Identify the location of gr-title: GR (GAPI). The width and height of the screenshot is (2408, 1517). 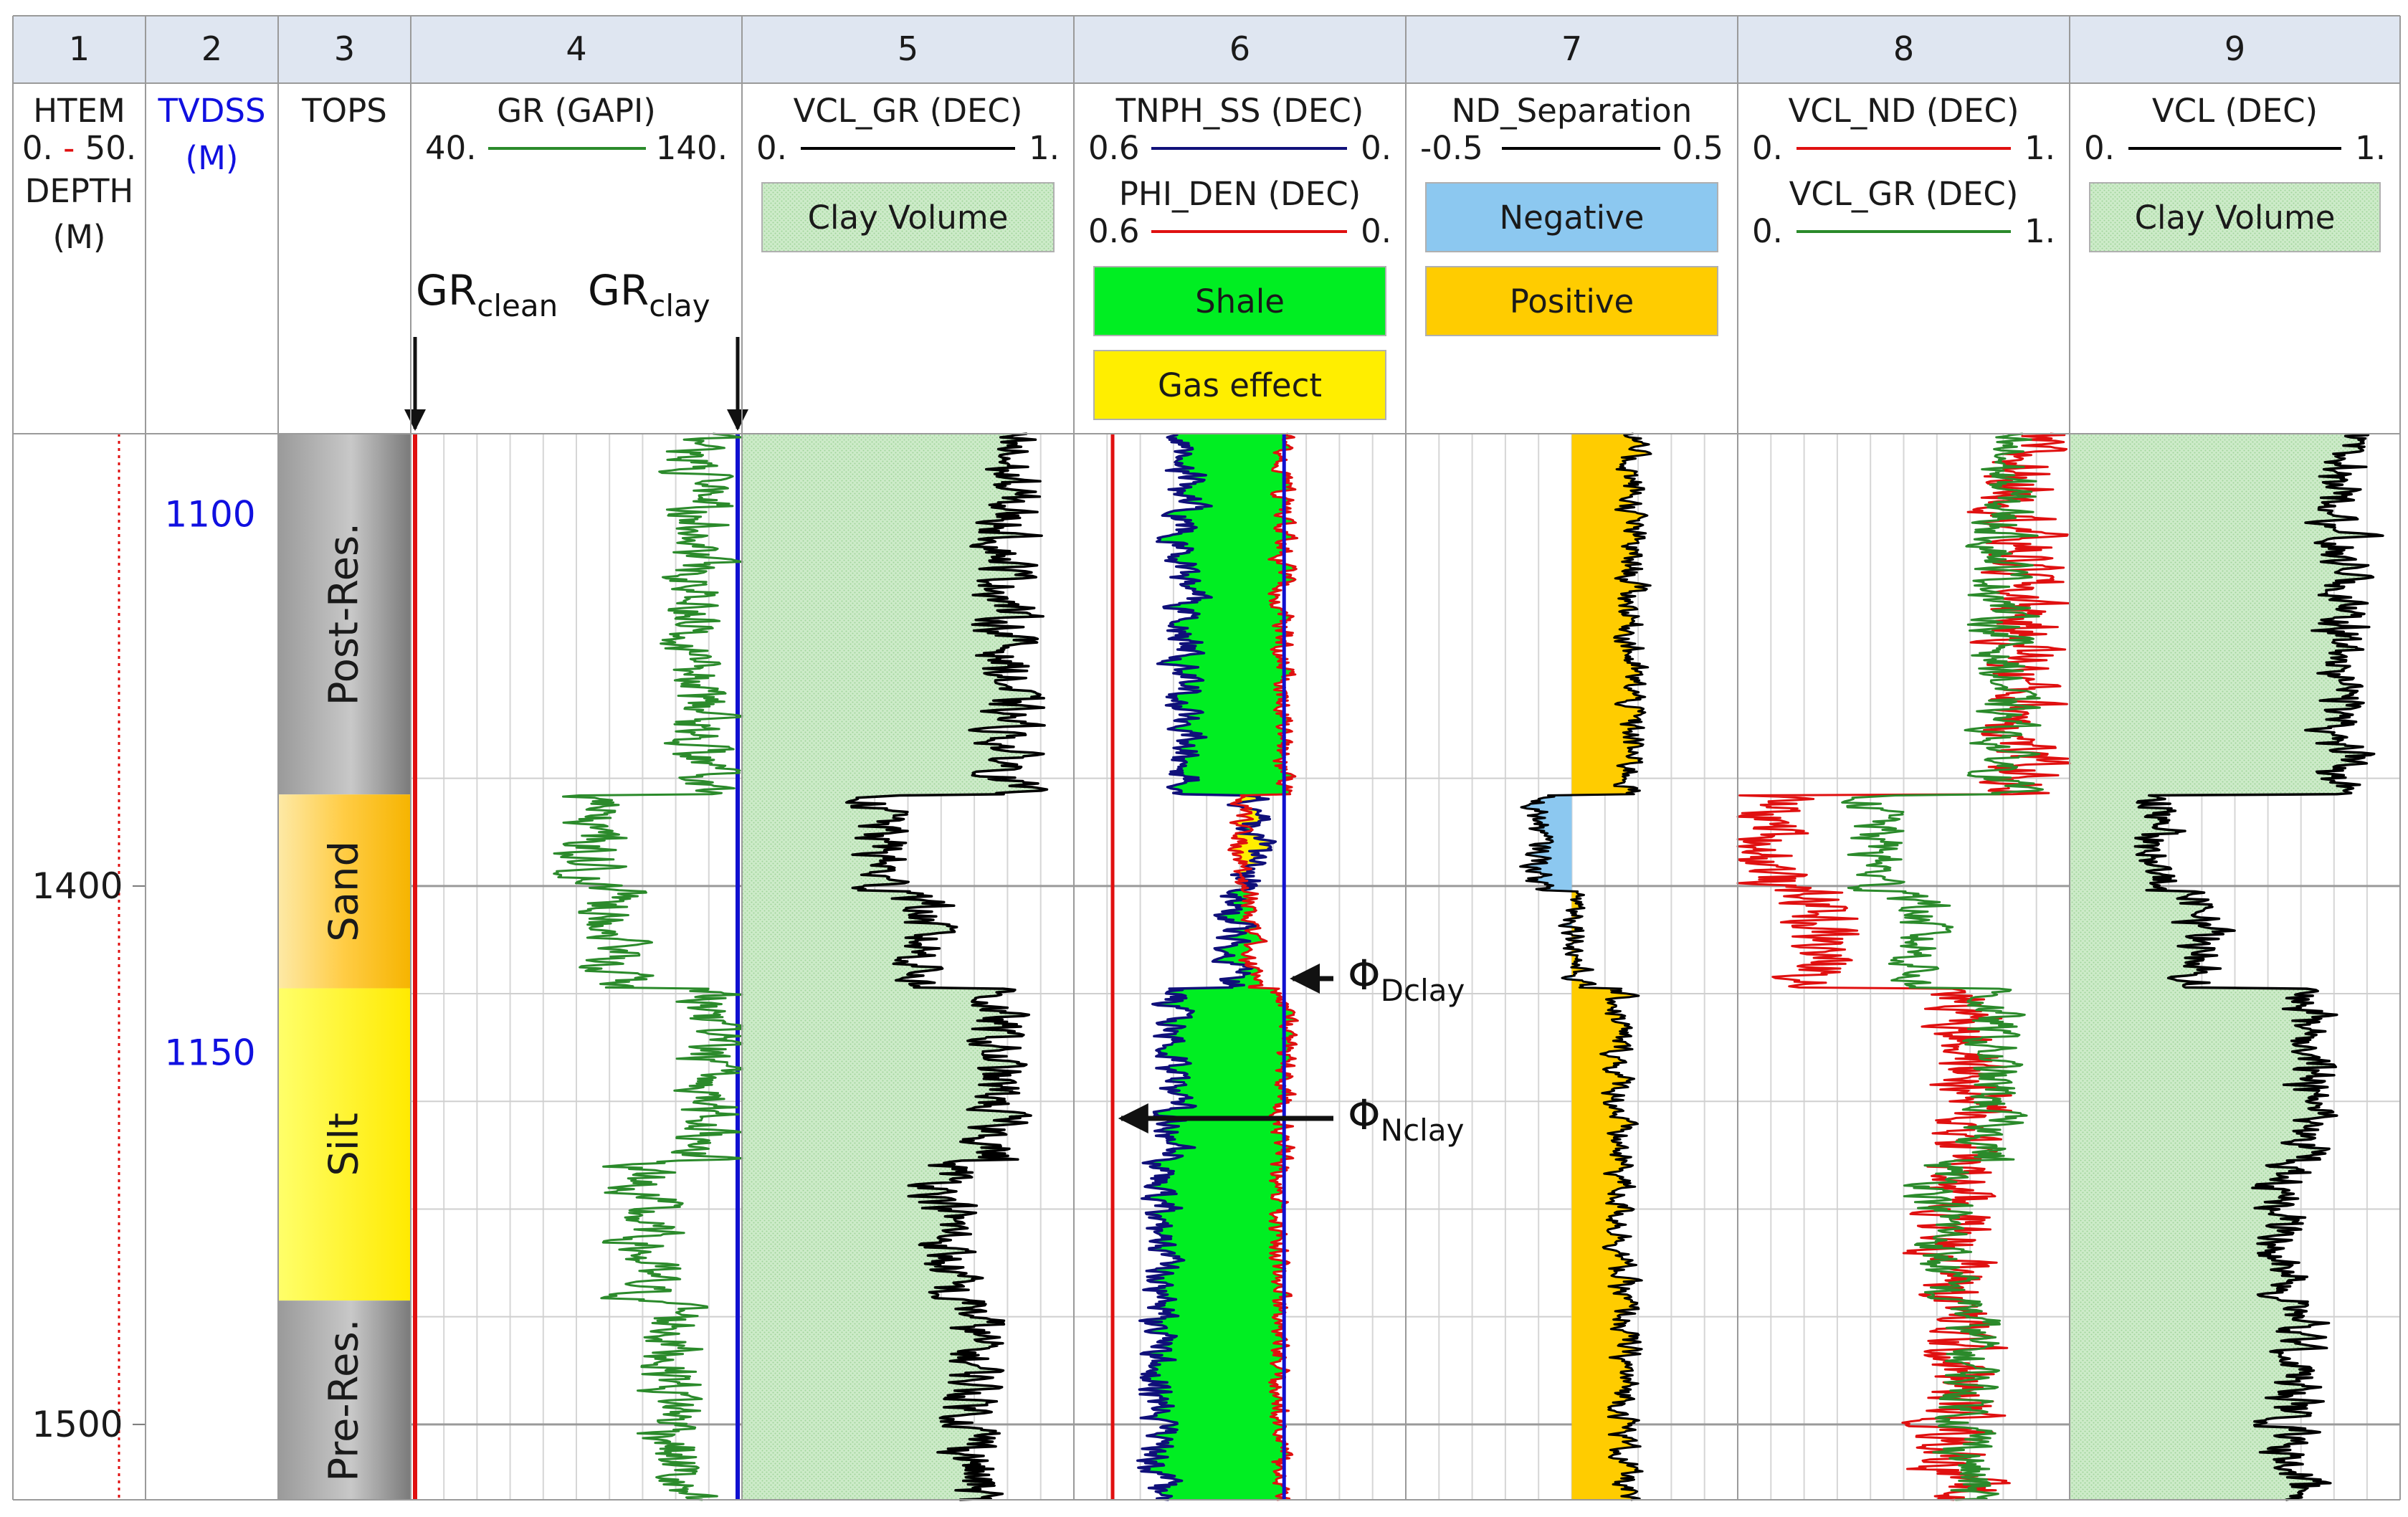
(576, 111).